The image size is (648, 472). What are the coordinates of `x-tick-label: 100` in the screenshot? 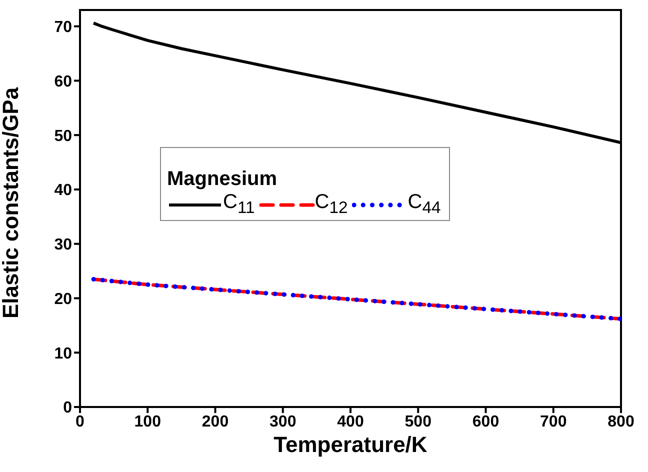 It's located at (148, 421).